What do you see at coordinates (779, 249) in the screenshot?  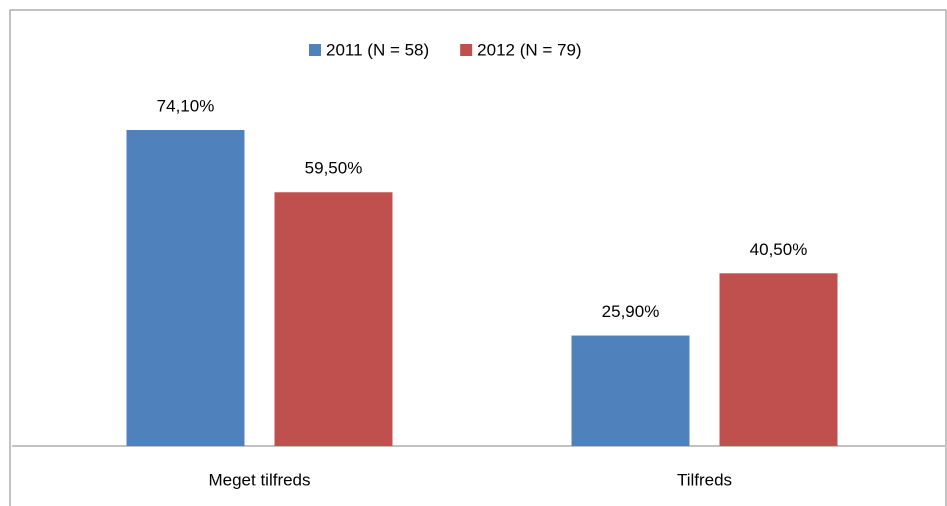 I see `value-label: 40,50%` at bounding box center [779, 249].